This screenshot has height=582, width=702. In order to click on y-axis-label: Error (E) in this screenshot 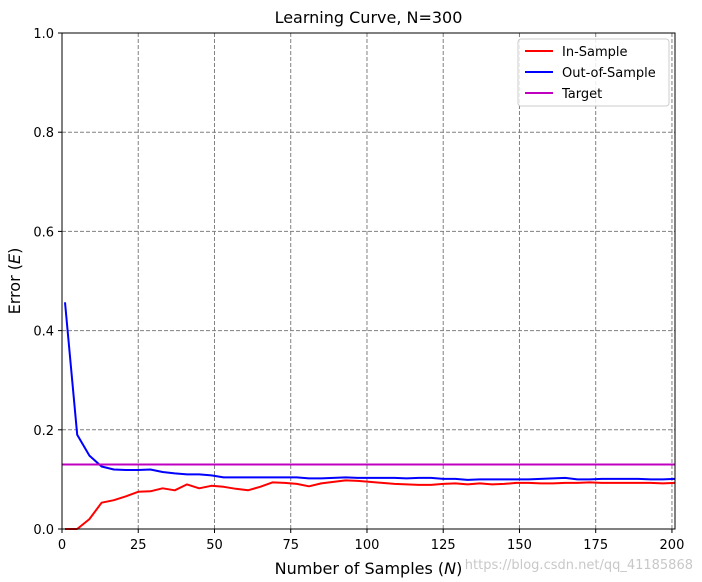, I will do `click(14, 281)`.